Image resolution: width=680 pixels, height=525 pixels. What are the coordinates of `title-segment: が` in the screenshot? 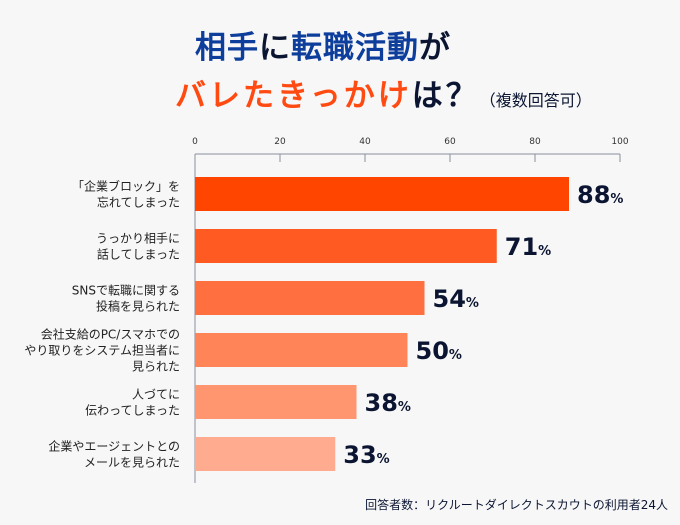 It's located at (435, 48).